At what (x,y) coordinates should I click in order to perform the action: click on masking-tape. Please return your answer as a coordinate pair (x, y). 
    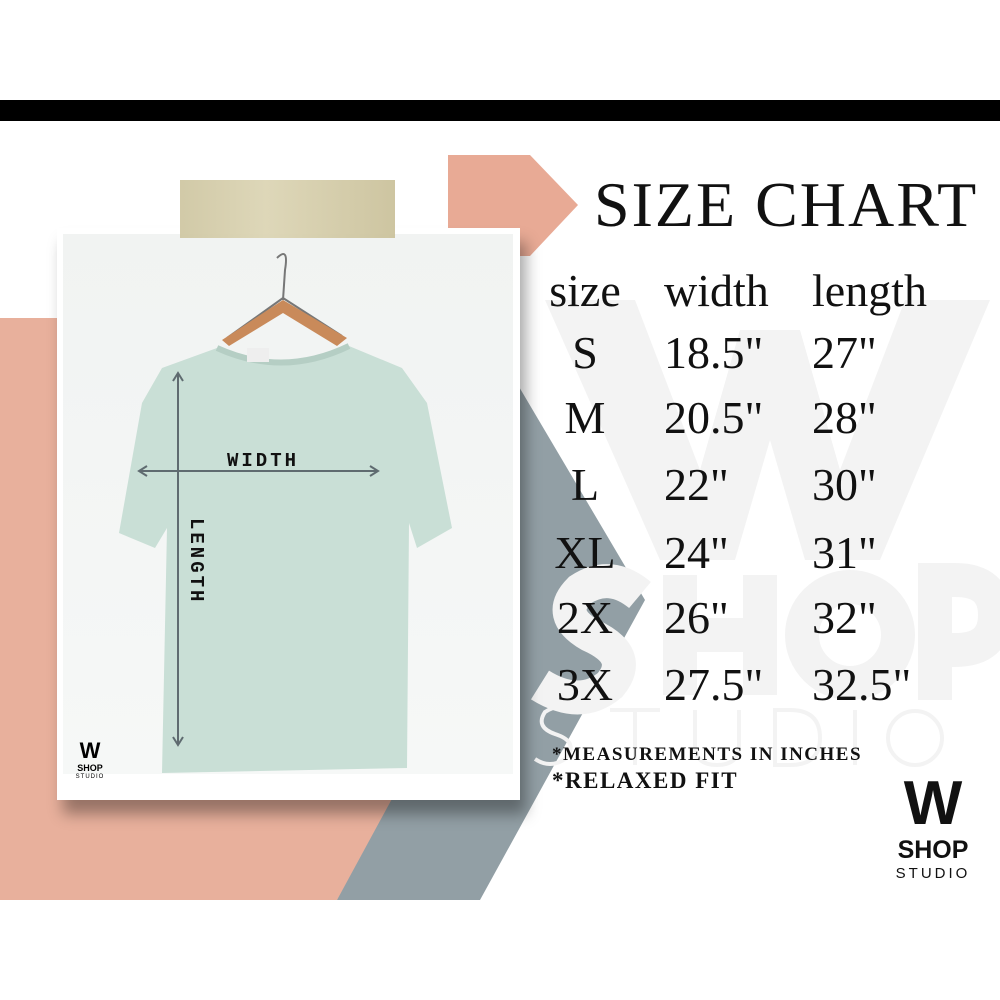
    Looking at the image, I should click on (287, 209).